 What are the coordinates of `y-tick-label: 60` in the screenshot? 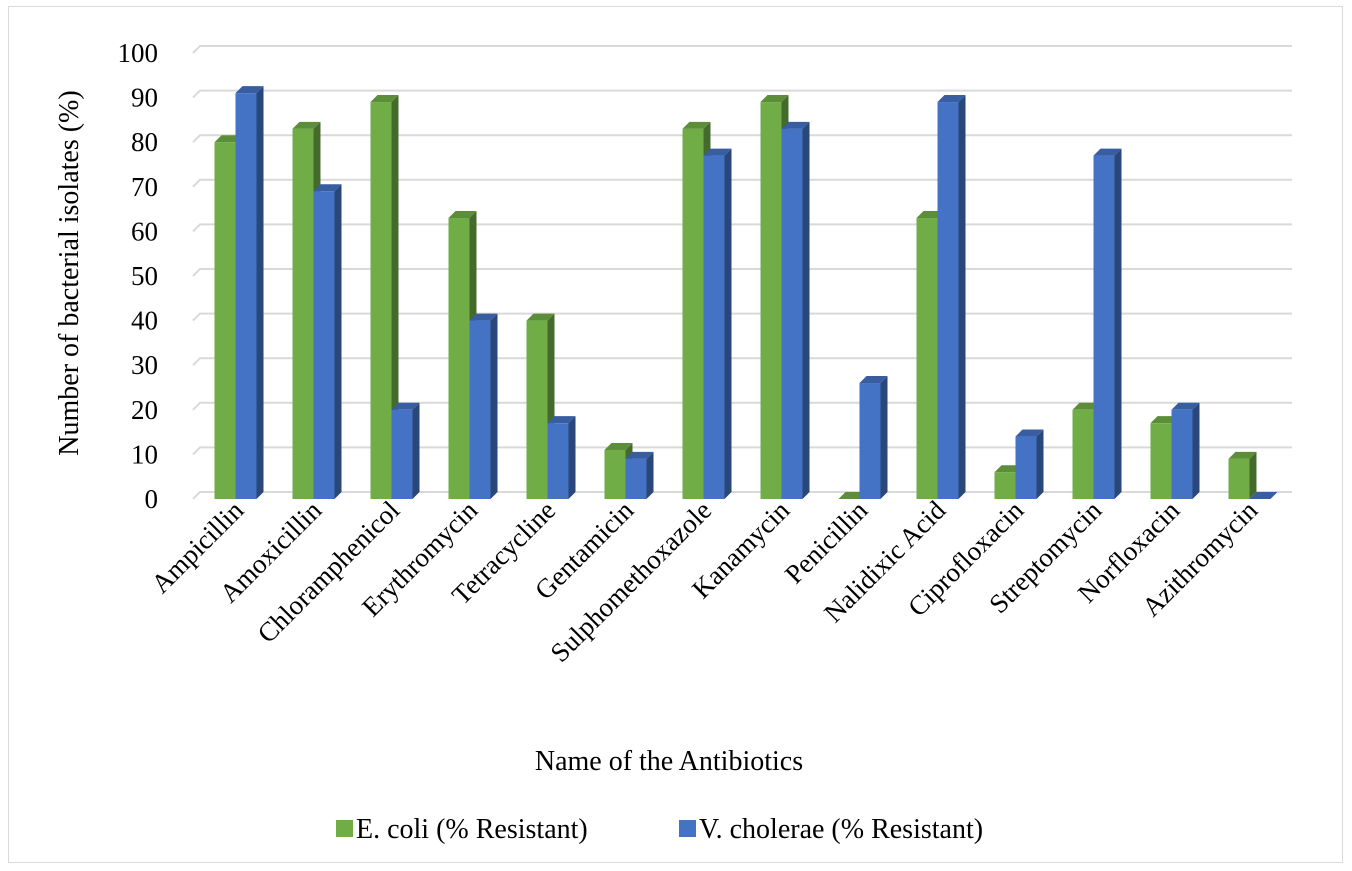 It's located at (144, 231).